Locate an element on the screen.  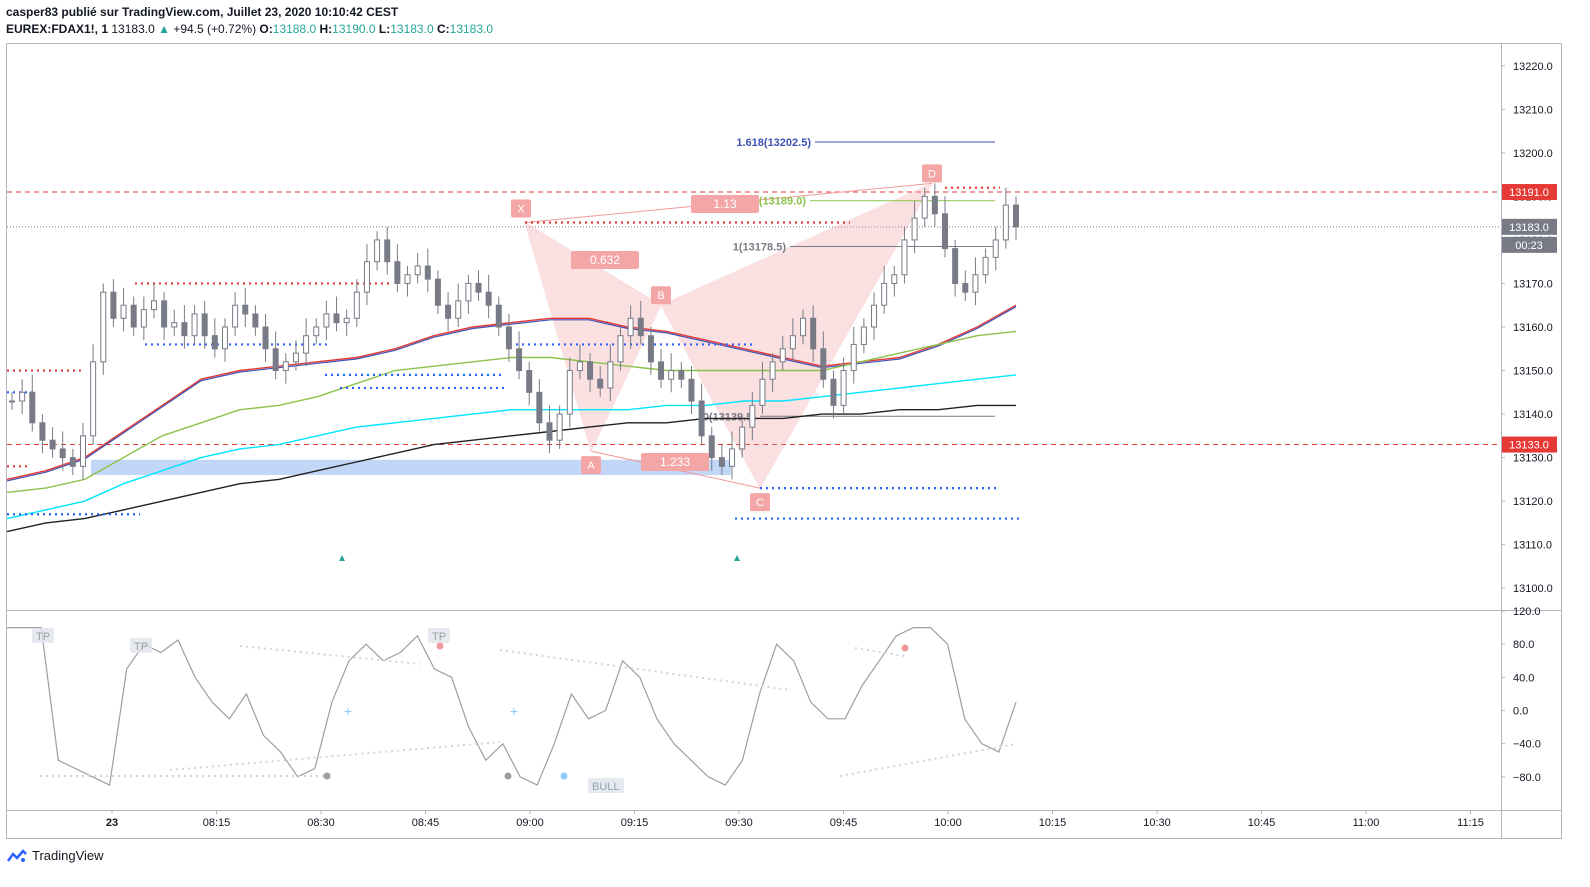
price-axis-badge-label: 13133.0 is located at coordinates (1529, 446).